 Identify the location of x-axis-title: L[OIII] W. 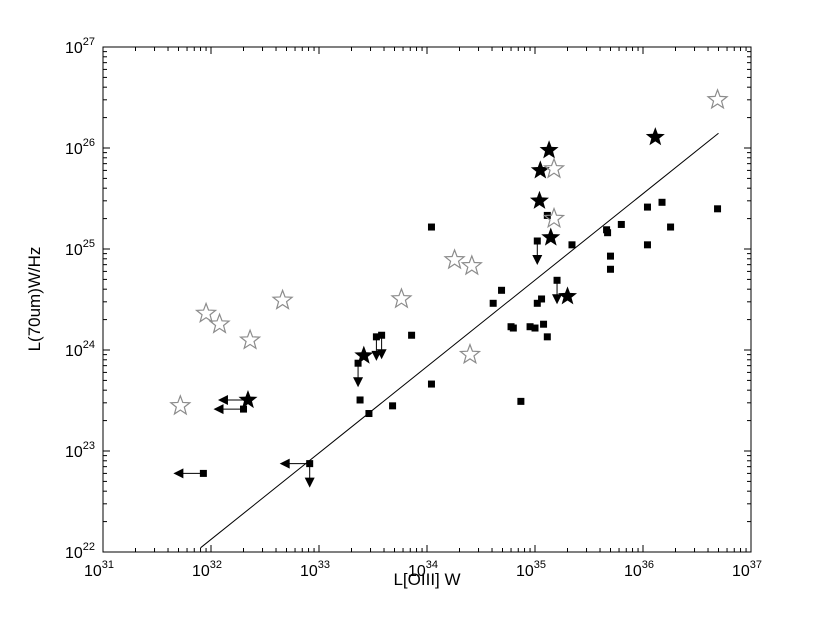
(426, 579).